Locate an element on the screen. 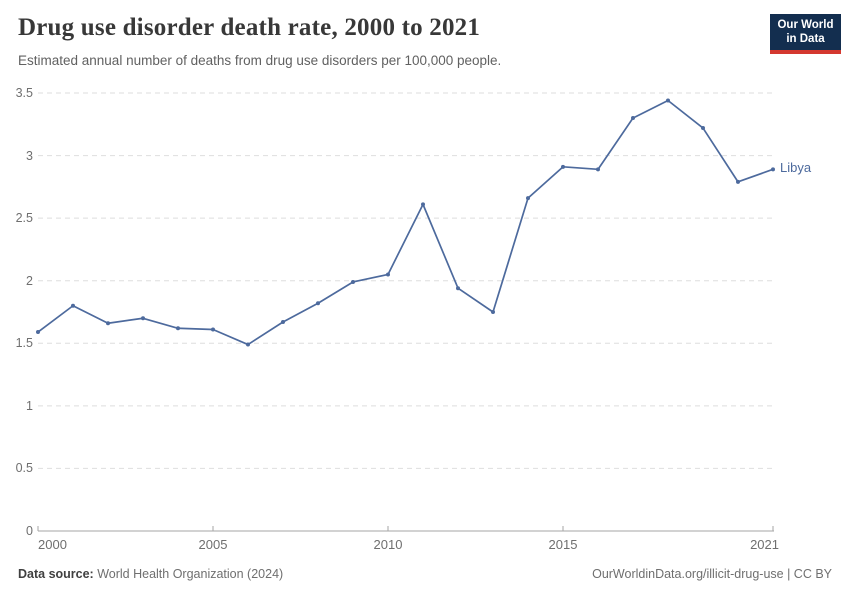  data-point-2005 is located at coordinates (213, 329).